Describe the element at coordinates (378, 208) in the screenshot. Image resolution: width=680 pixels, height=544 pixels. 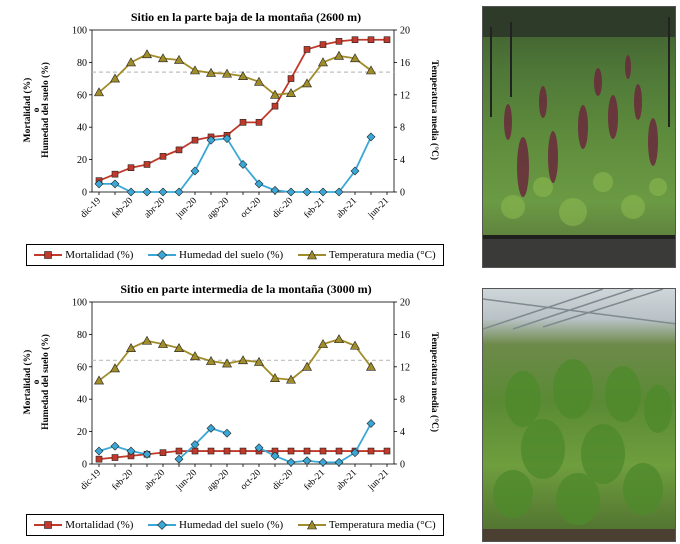
I see `x-tick-label: jun-21` at that location.